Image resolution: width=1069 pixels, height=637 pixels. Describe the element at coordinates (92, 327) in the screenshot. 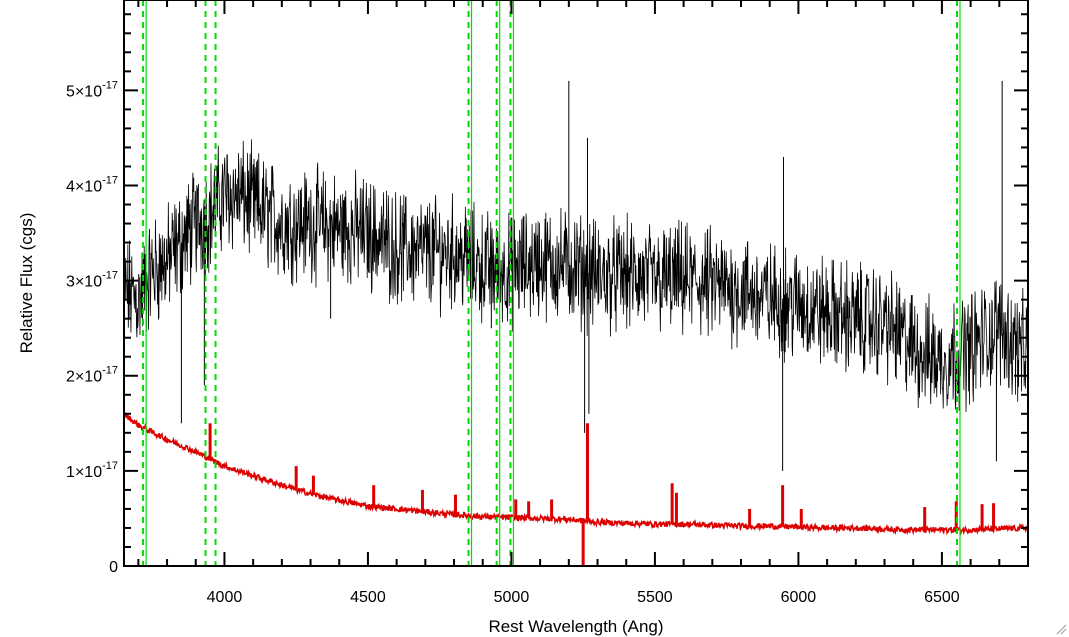

I see `y-tick-labels: 0 1×10⁻¹⁷ 2×10⁻¹⁷ 3×10⁻¹⁷ 4×10⁻¹⁷ 5×10⁻¹⁷` at that location.